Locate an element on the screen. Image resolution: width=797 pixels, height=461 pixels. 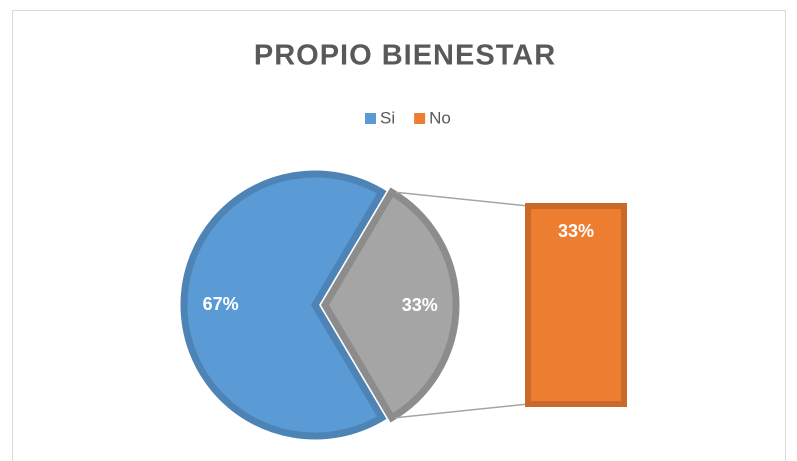
pie-slice-other is located at coordinates (390, 305).